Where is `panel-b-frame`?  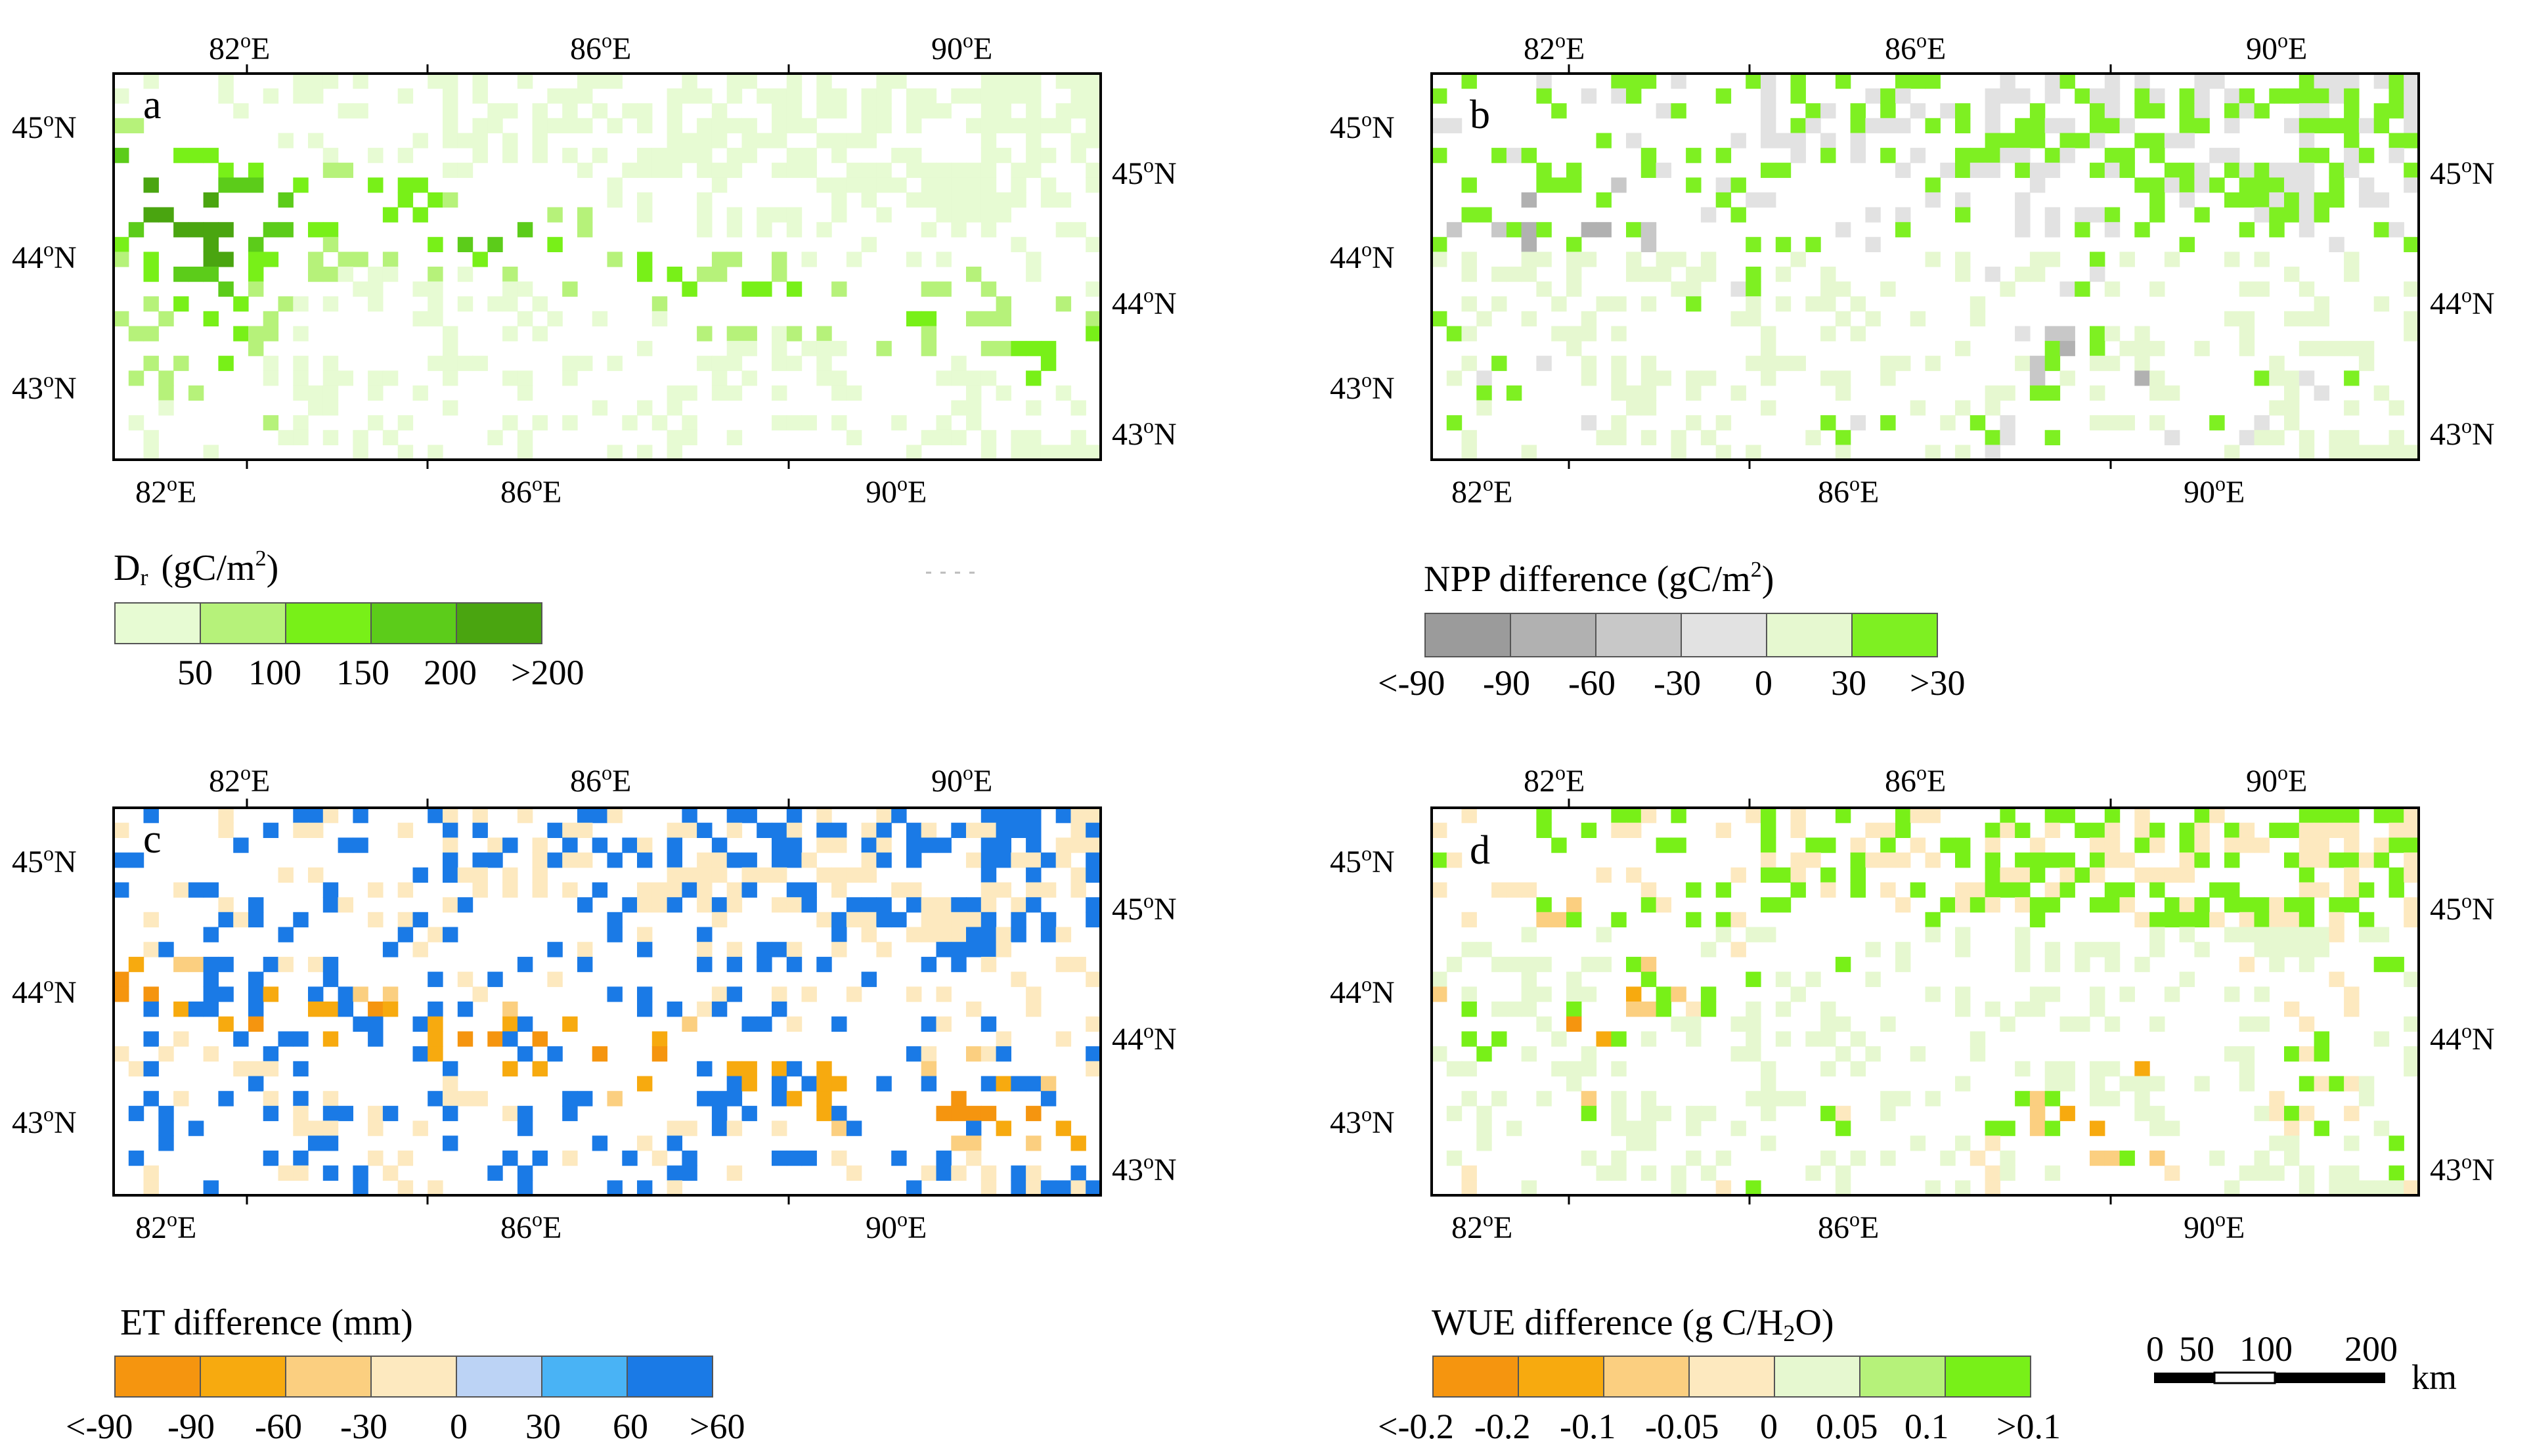 panel-b-frame is located at coordinates (1925, 266).